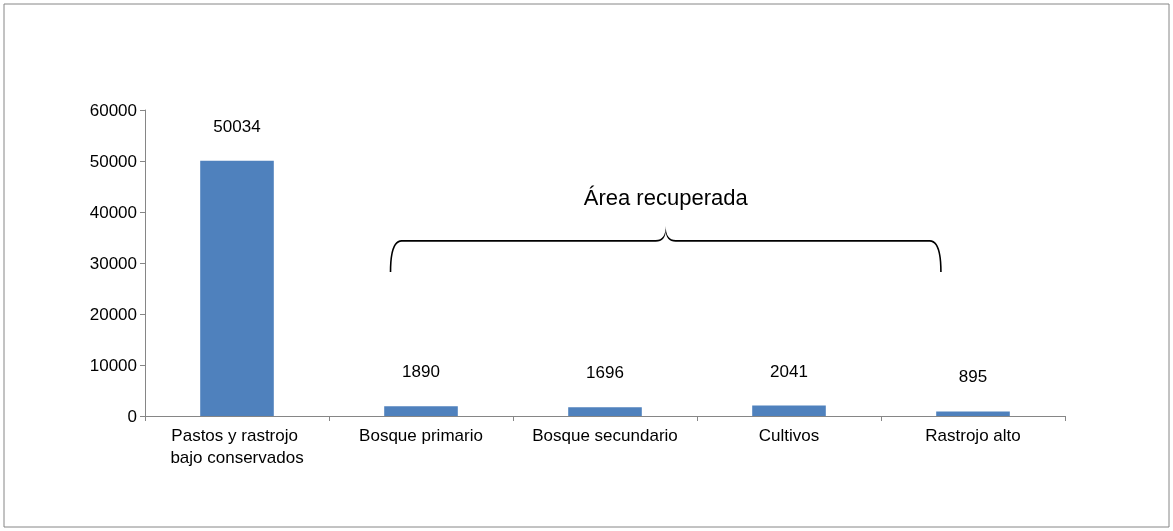  I want to click on y-tick-label: 60000, so click(113, 110).